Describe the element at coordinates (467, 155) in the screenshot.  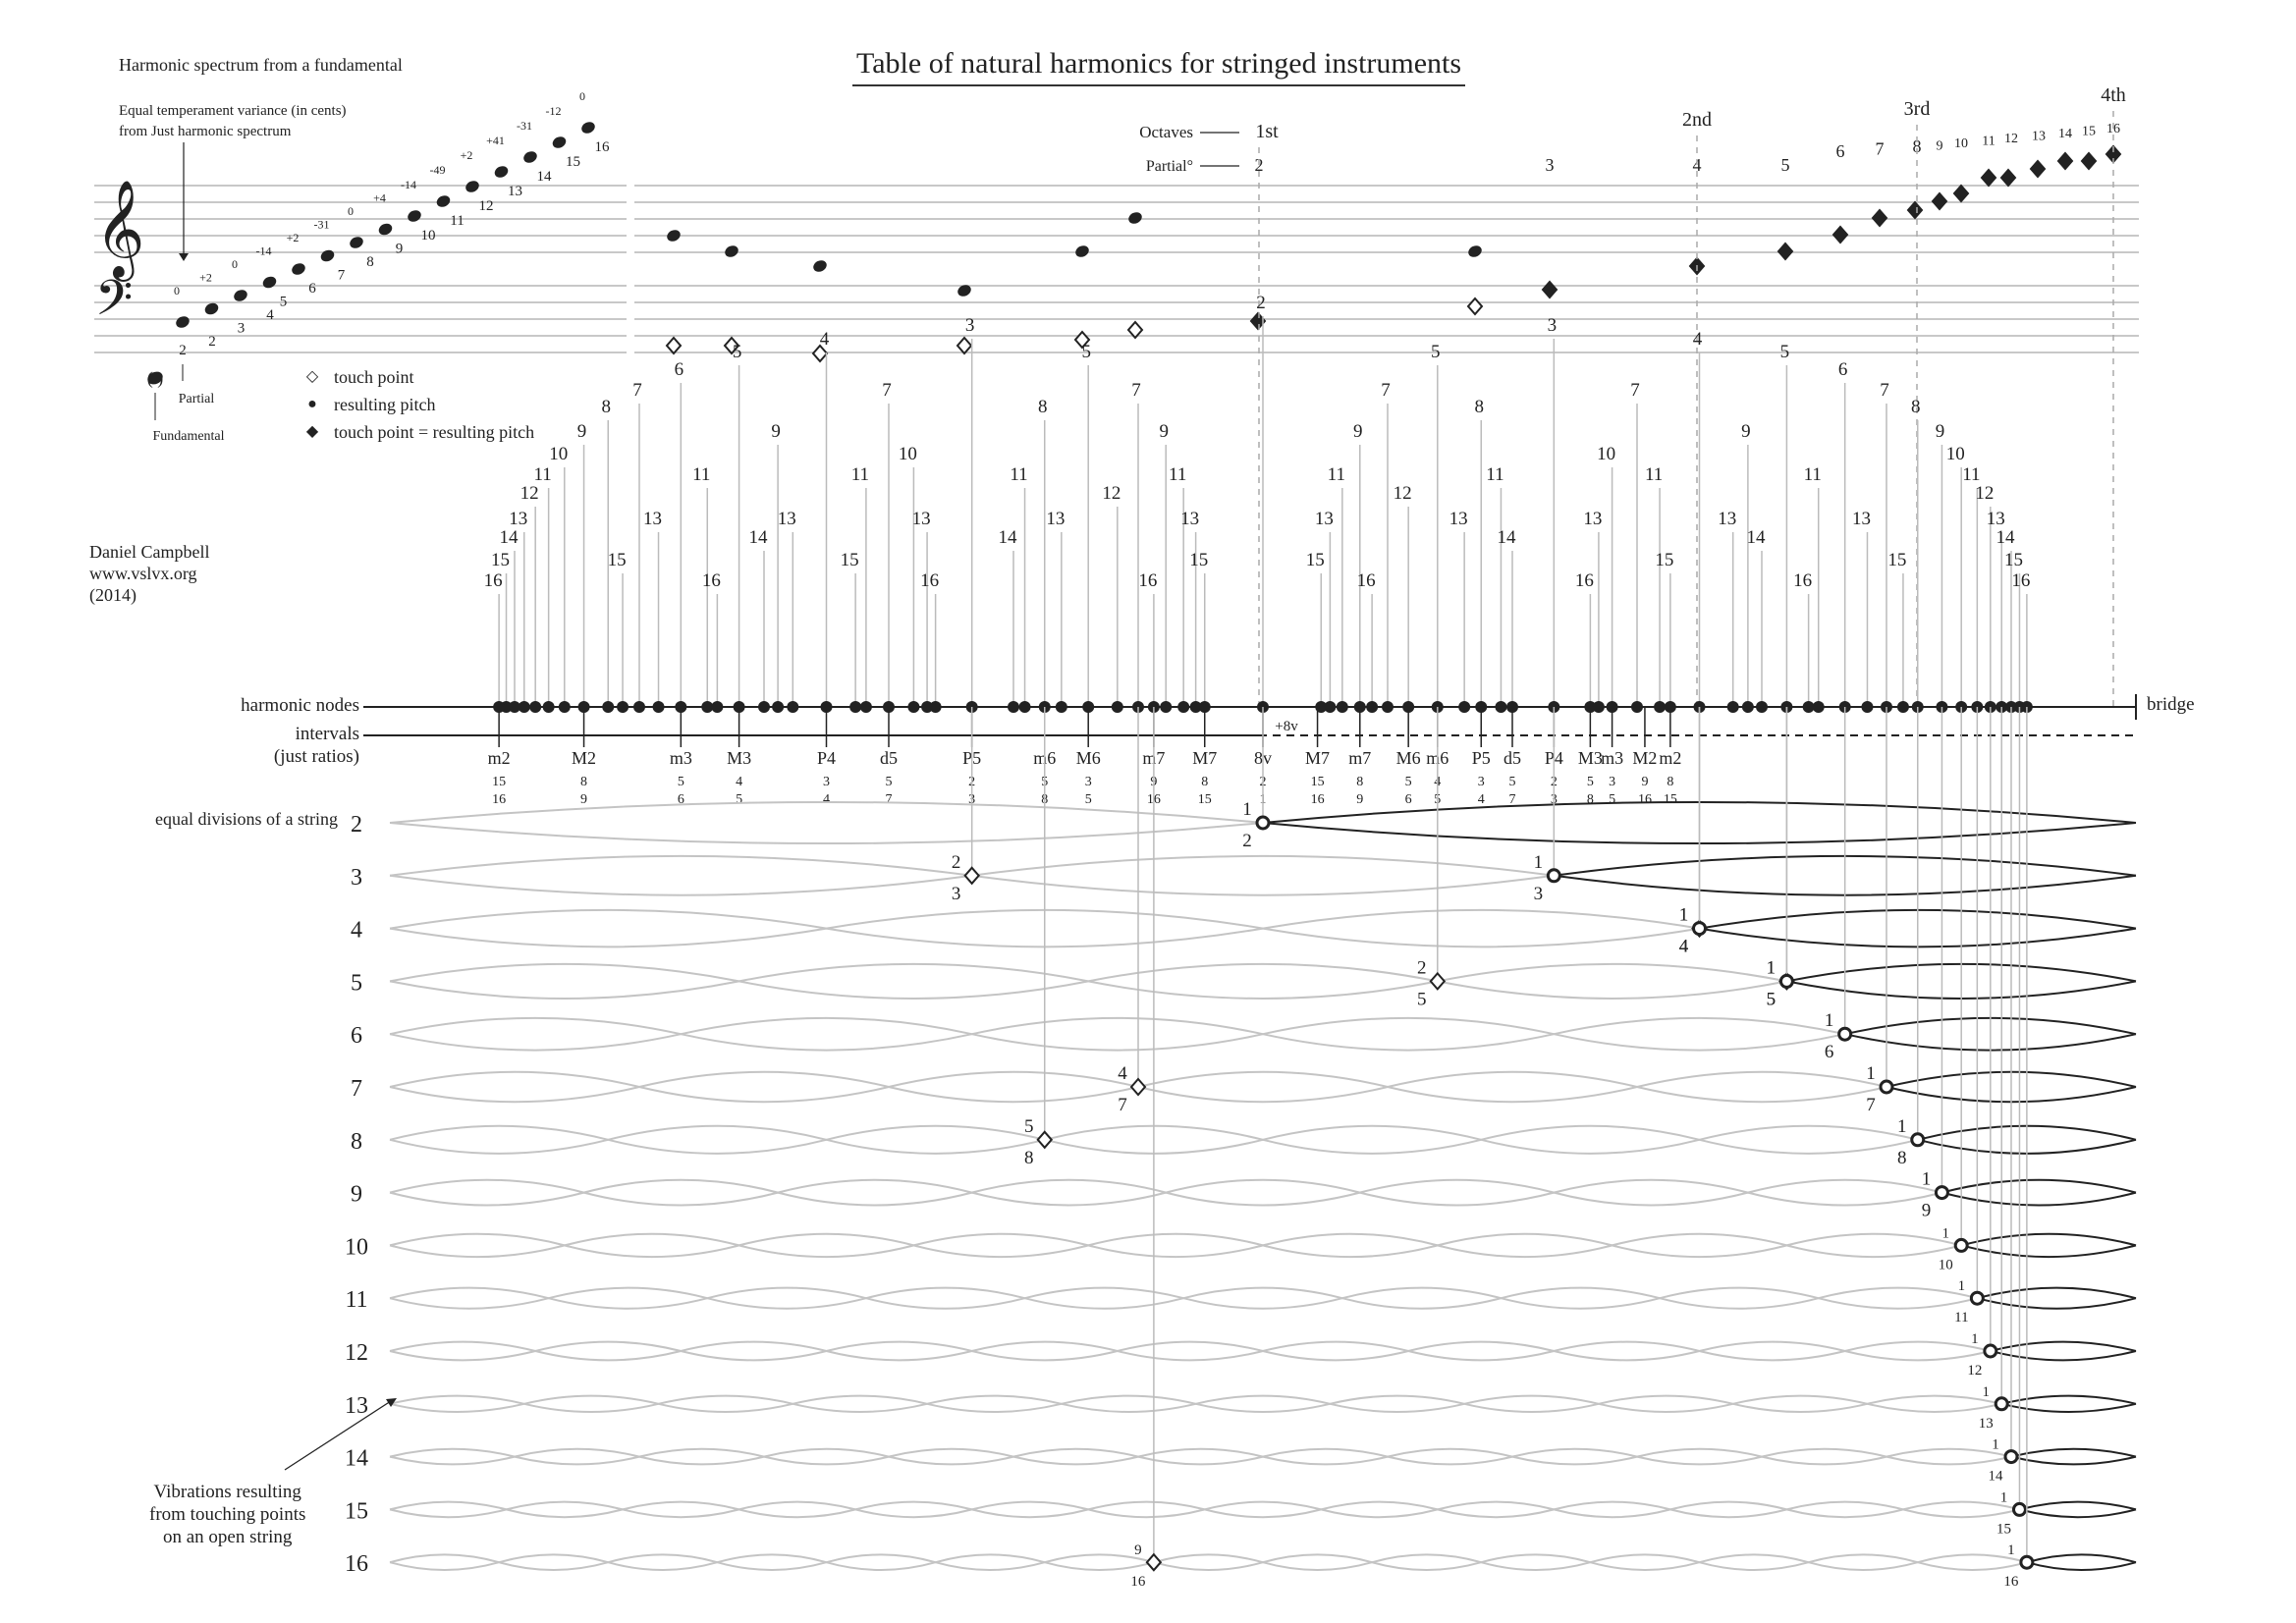
I see `cents-variance: +2` at that location.